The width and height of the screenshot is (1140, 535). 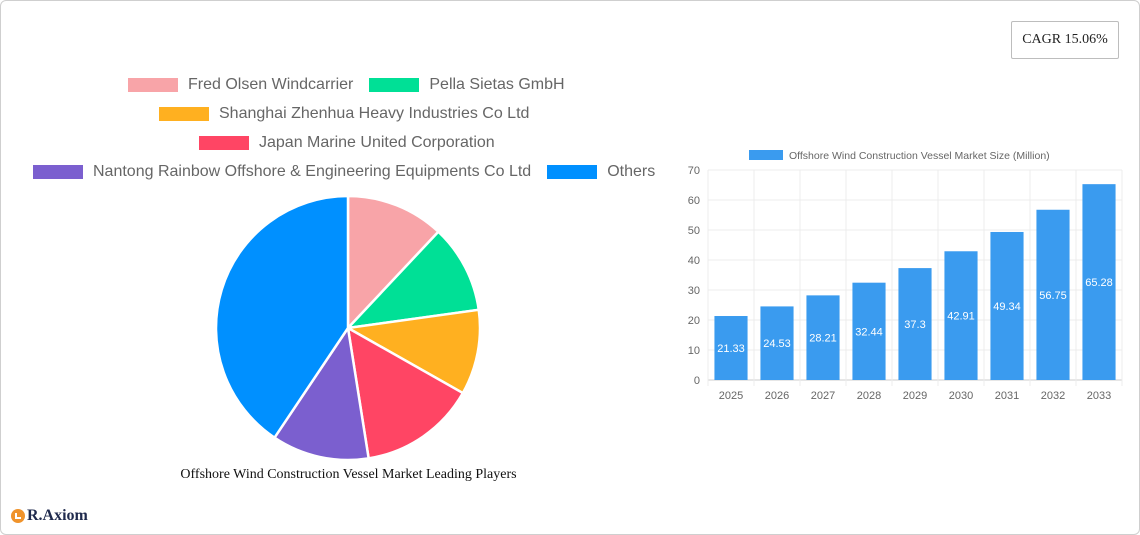 What do you see at coordinates (777, 396) in the screenshot?
I see `x-axis-tick: 2026` at bounding box center [777, 396].